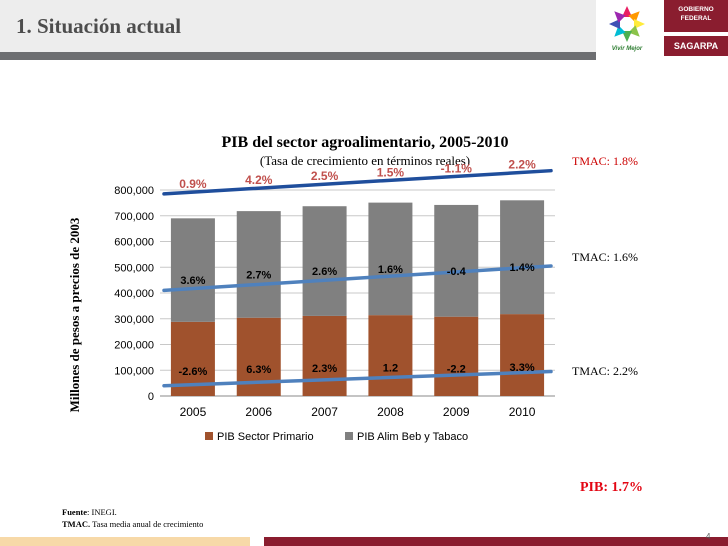 The width and height of the screenshot is (728, 546). I want to click on growth-label-primario: -2.2, so click(456, 369).